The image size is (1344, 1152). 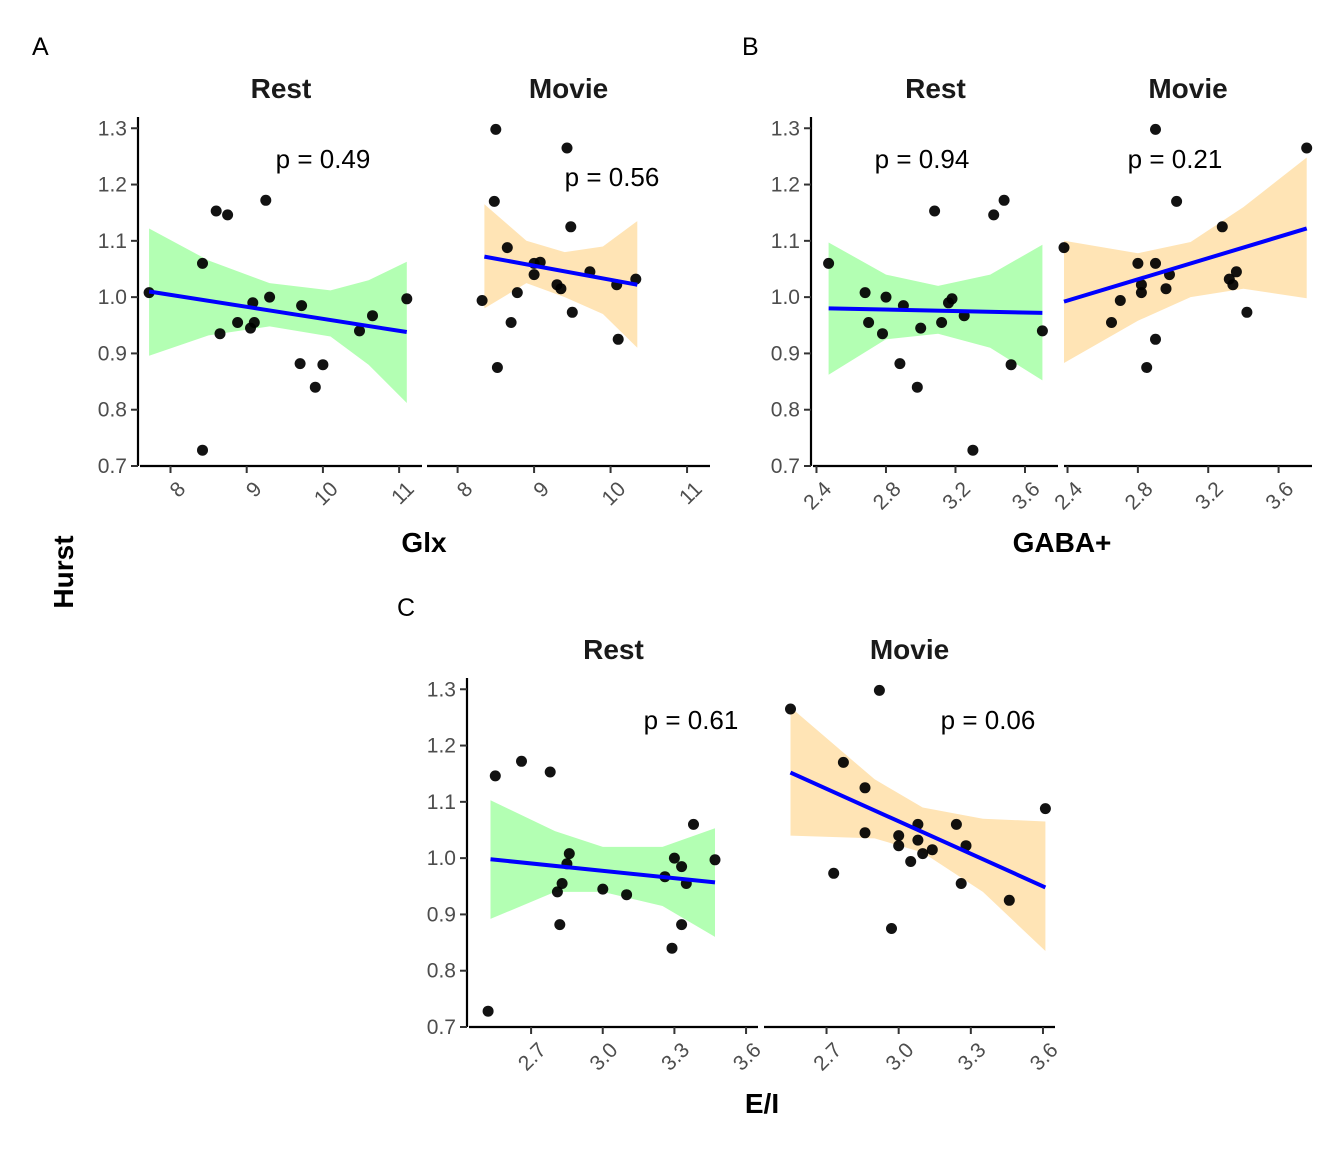 I want to click on p-value-annotation: p = 0.21, so click(x=1175, y=159).